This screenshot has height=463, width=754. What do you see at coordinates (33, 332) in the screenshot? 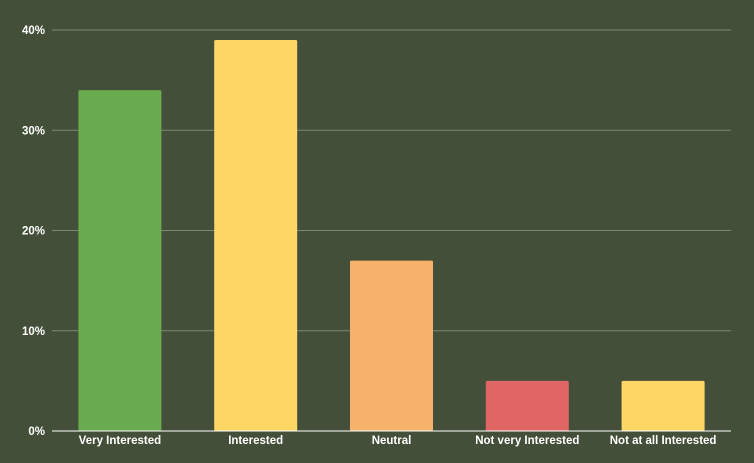
I see `y-tick-label: 10%` at bounding box center [33, 332].